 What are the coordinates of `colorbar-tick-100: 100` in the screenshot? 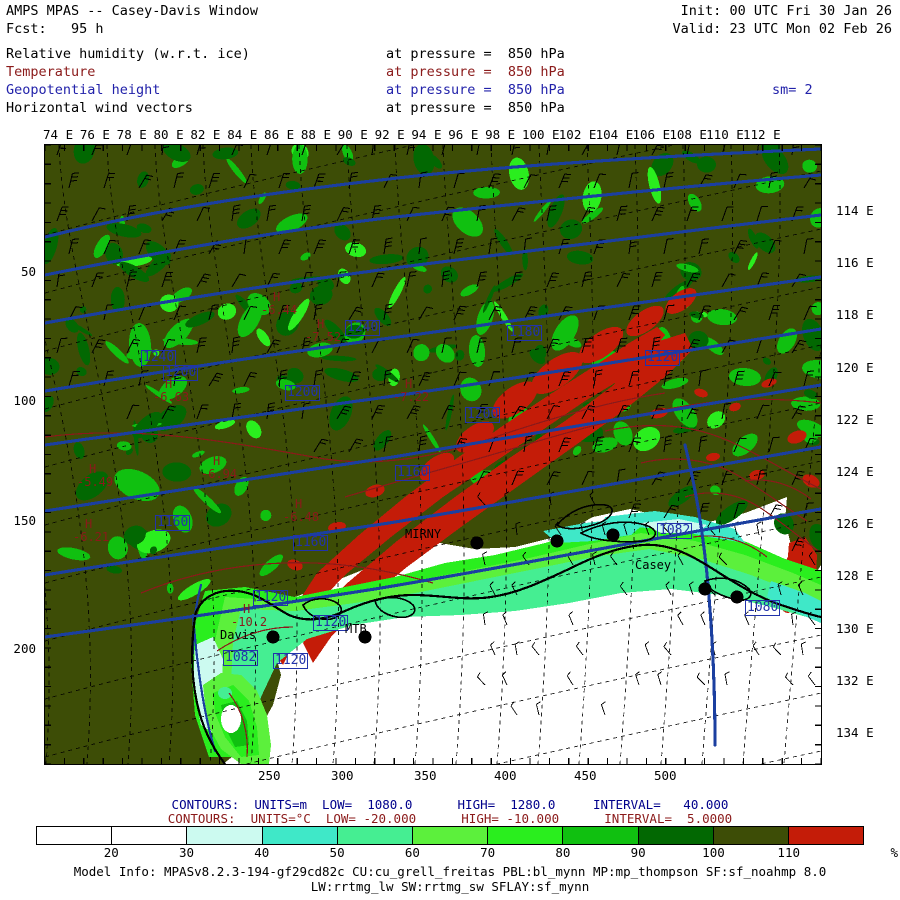 It's located at (713, 852).